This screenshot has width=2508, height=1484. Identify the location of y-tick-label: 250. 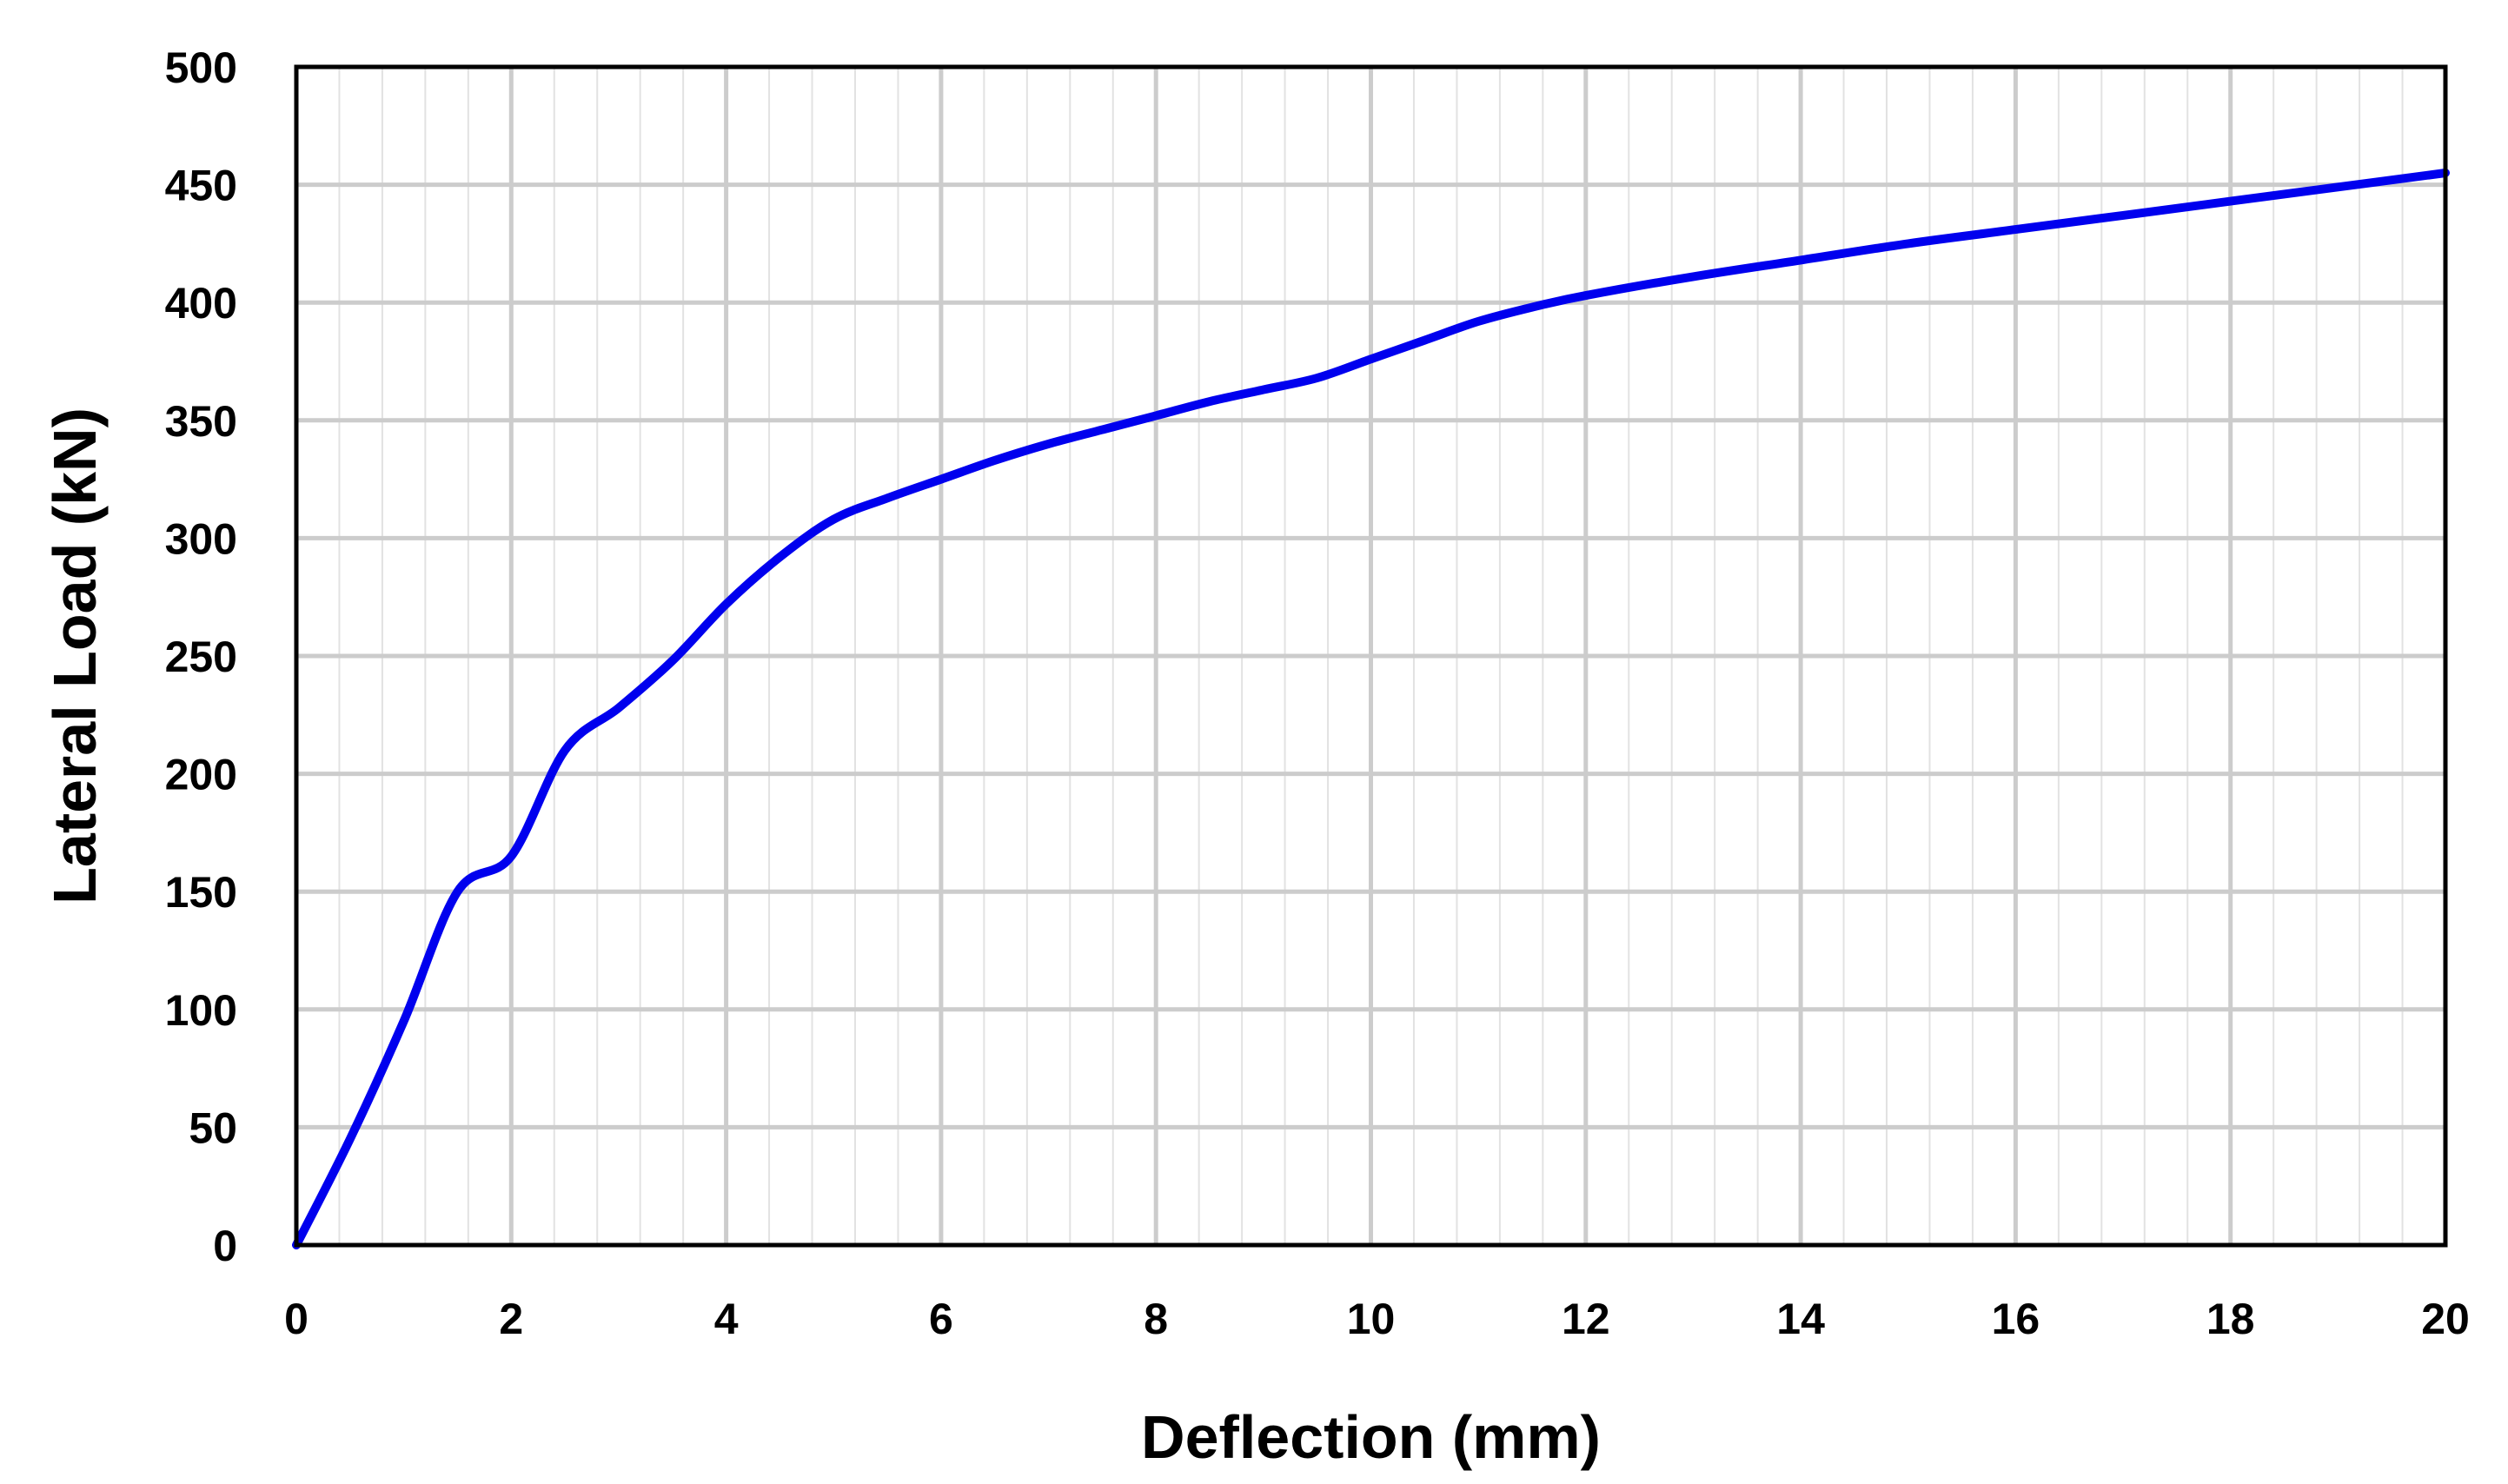
(201, 657).